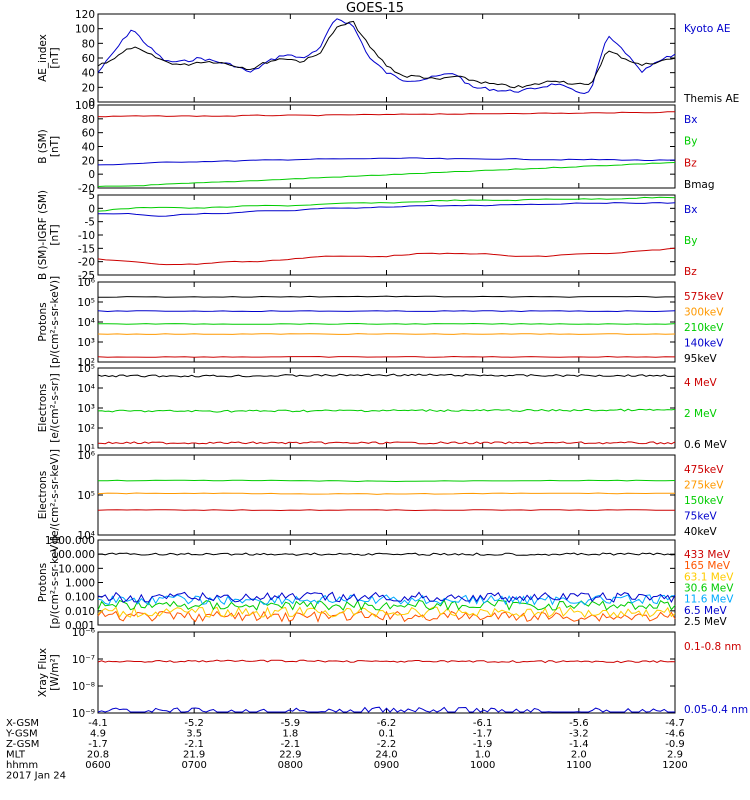 The height and width of the screenshot is (800, 750). I want to click on legend-label-protons-low-1: 300keV, so click(704, 313).